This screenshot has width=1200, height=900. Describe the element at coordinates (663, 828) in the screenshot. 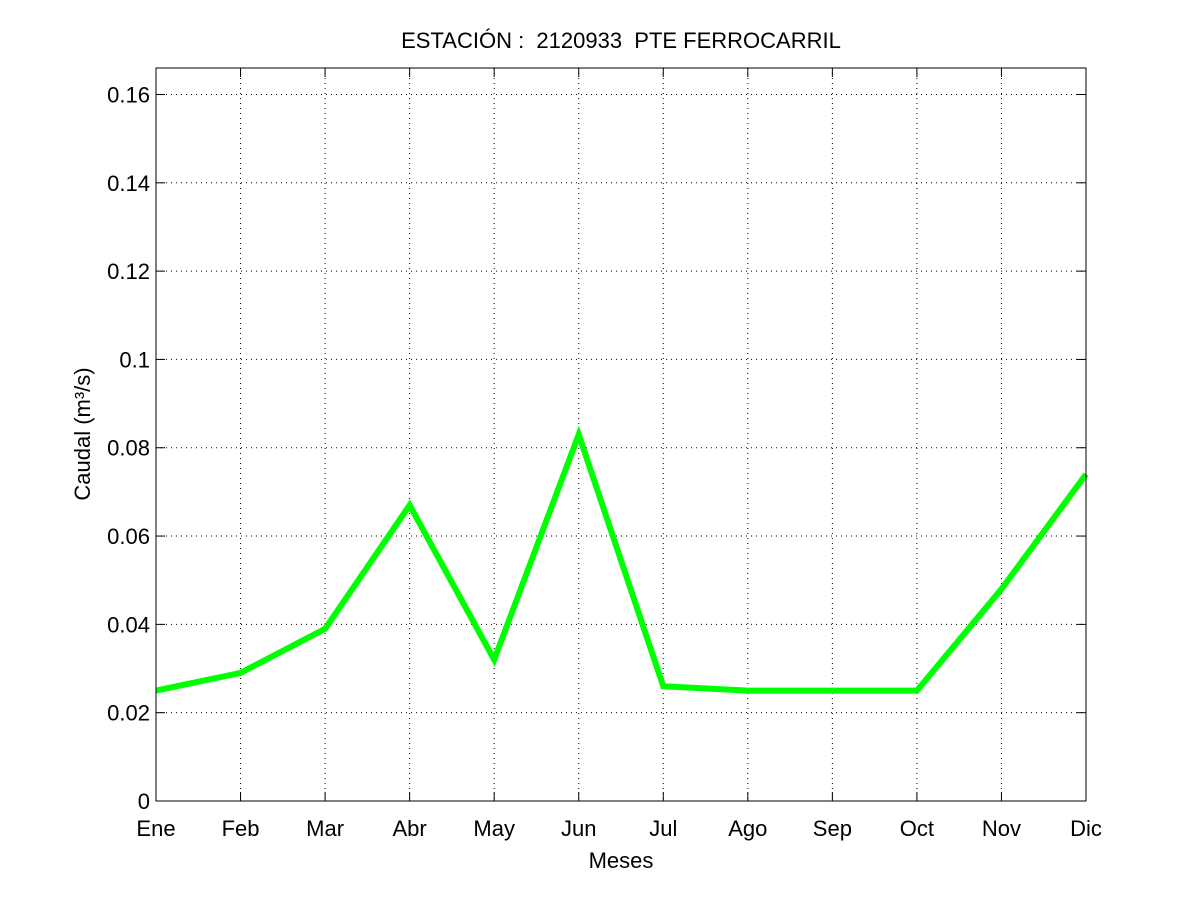

I see `x-tick-label: Jul` at that location.